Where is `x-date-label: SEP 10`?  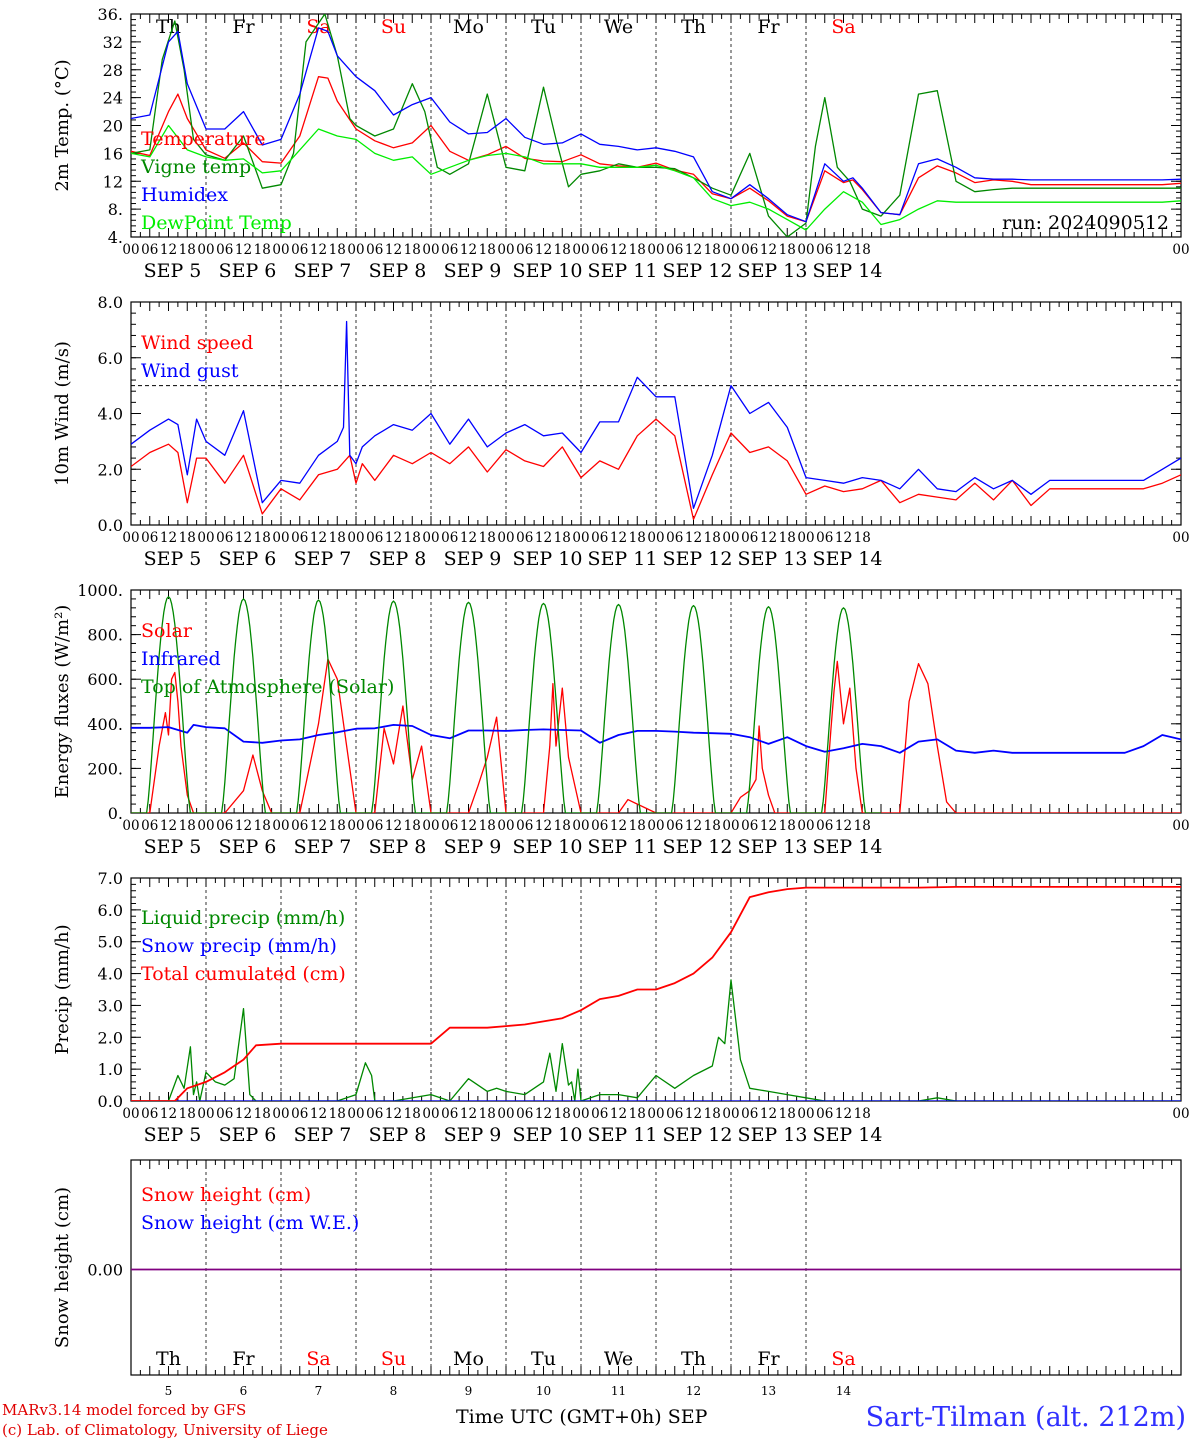
x-date-label: SEP 10 is located at coordinates (548, 559).